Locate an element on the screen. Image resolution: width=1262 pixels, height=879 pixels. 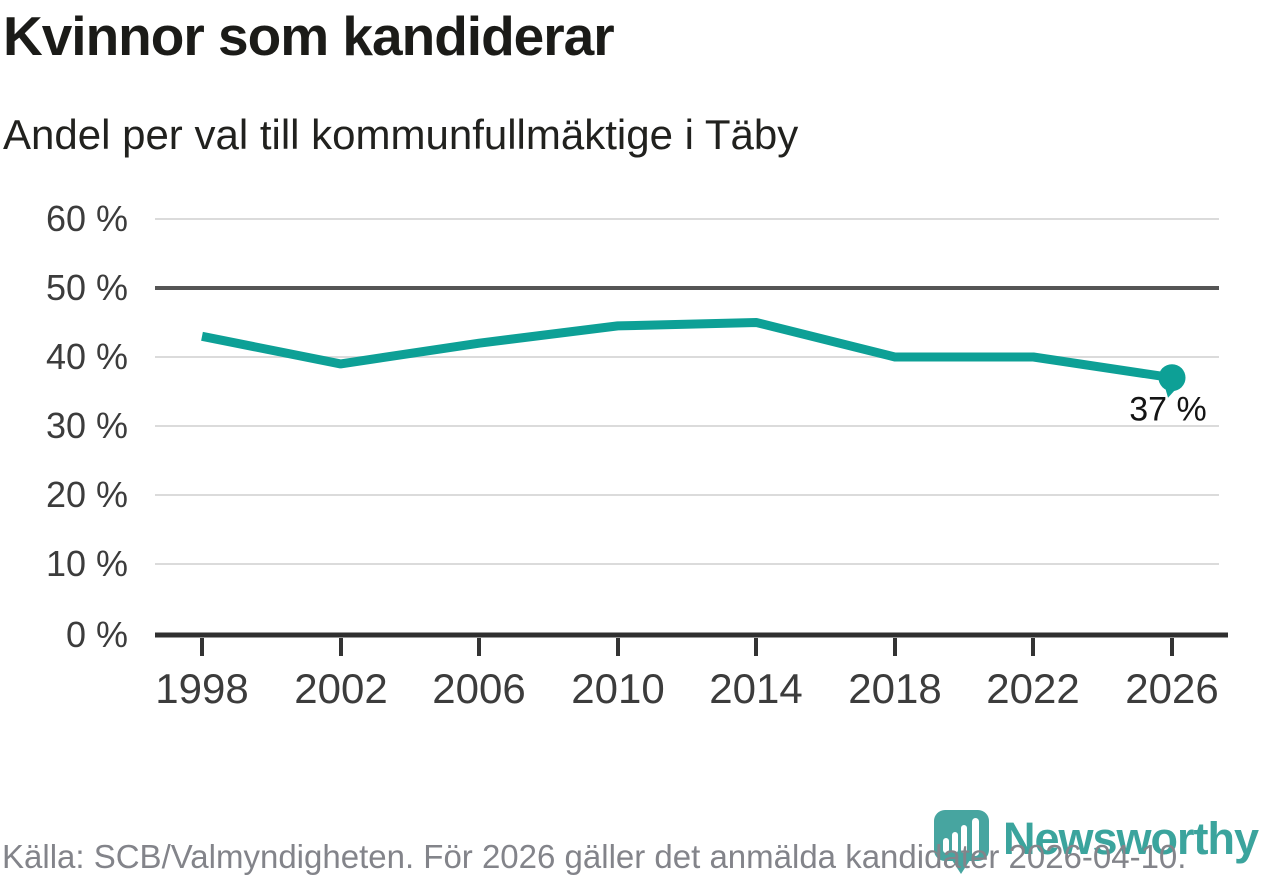
newsworthy-wordmark: Newsworthy is located at coordinates (1131, 838).